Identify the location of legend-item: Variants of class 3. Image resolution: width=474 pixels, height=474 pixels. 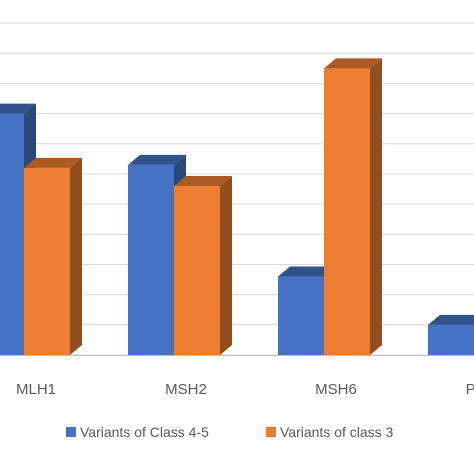
(330, 432).